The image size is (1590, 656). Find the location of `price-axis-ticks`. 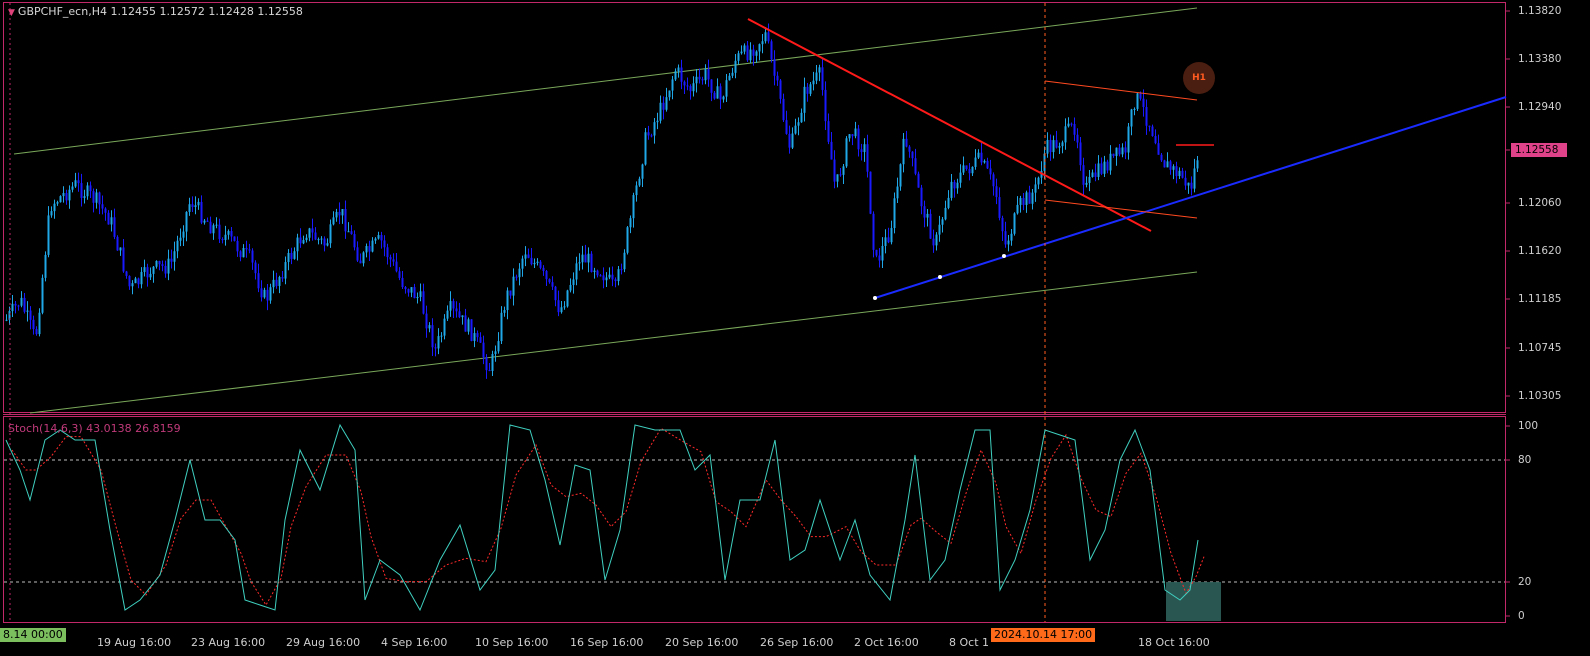

price-axis-ticks is located at coordinates (1507, 203).